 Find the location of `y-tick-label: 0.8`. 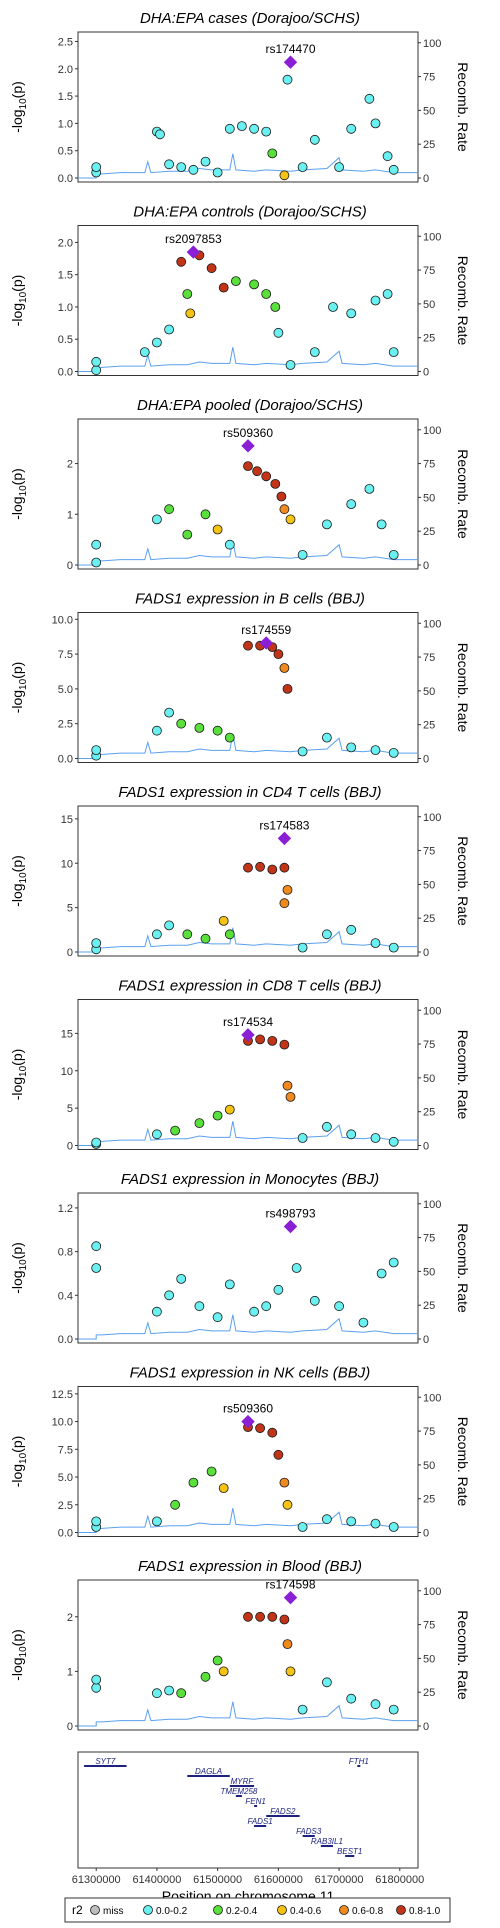

y-tick-label: 0.8 is located at coordinates (65, 1253).